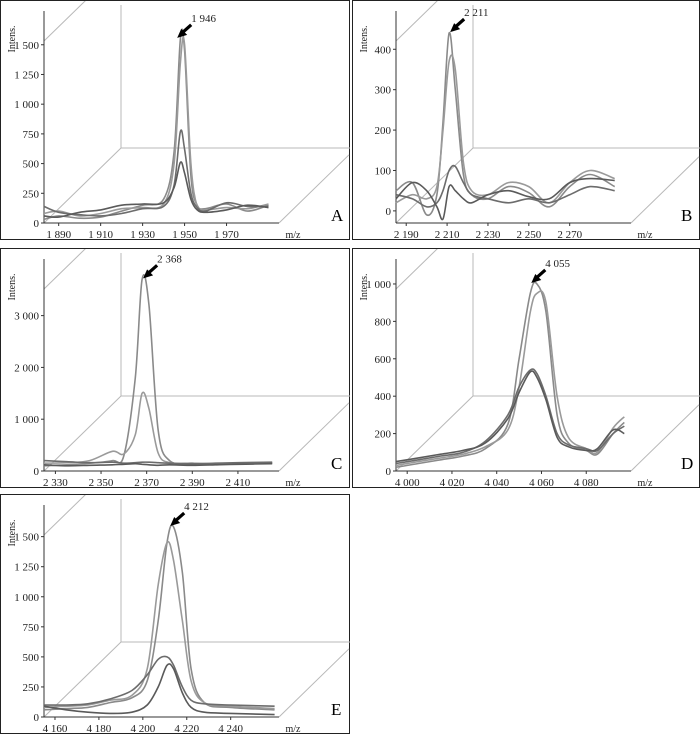 The height and width of the screenshot is (735, 700). What do you see at coordinates (186, 729) in the screenshot?
I see `x-tick-label: 4 220` at bounding box center [186, 729].